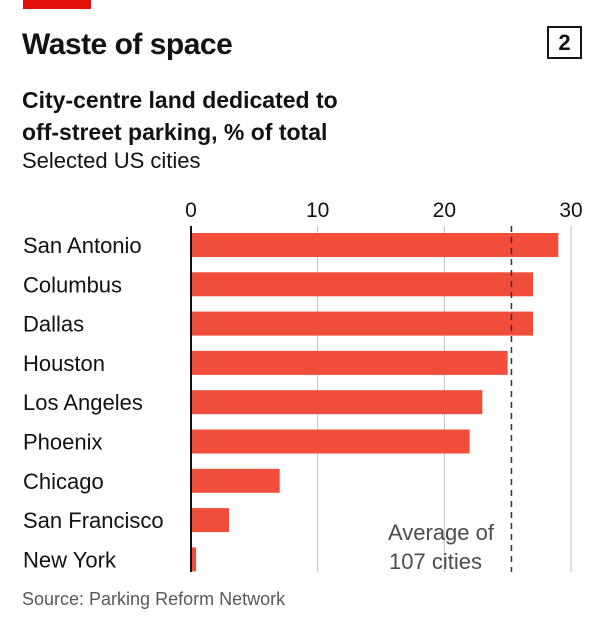  I want to click on average-annotation-line-1: Average of, so click(441, 532).